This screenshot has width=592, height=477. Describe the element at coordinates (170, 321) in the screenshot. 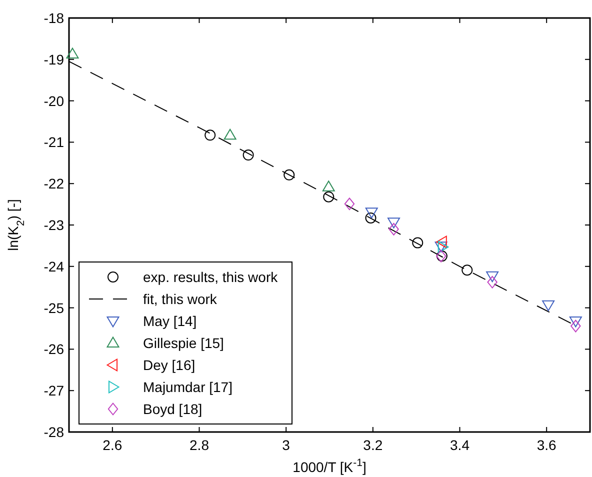

I see `legend-label: May [14]` at that location.